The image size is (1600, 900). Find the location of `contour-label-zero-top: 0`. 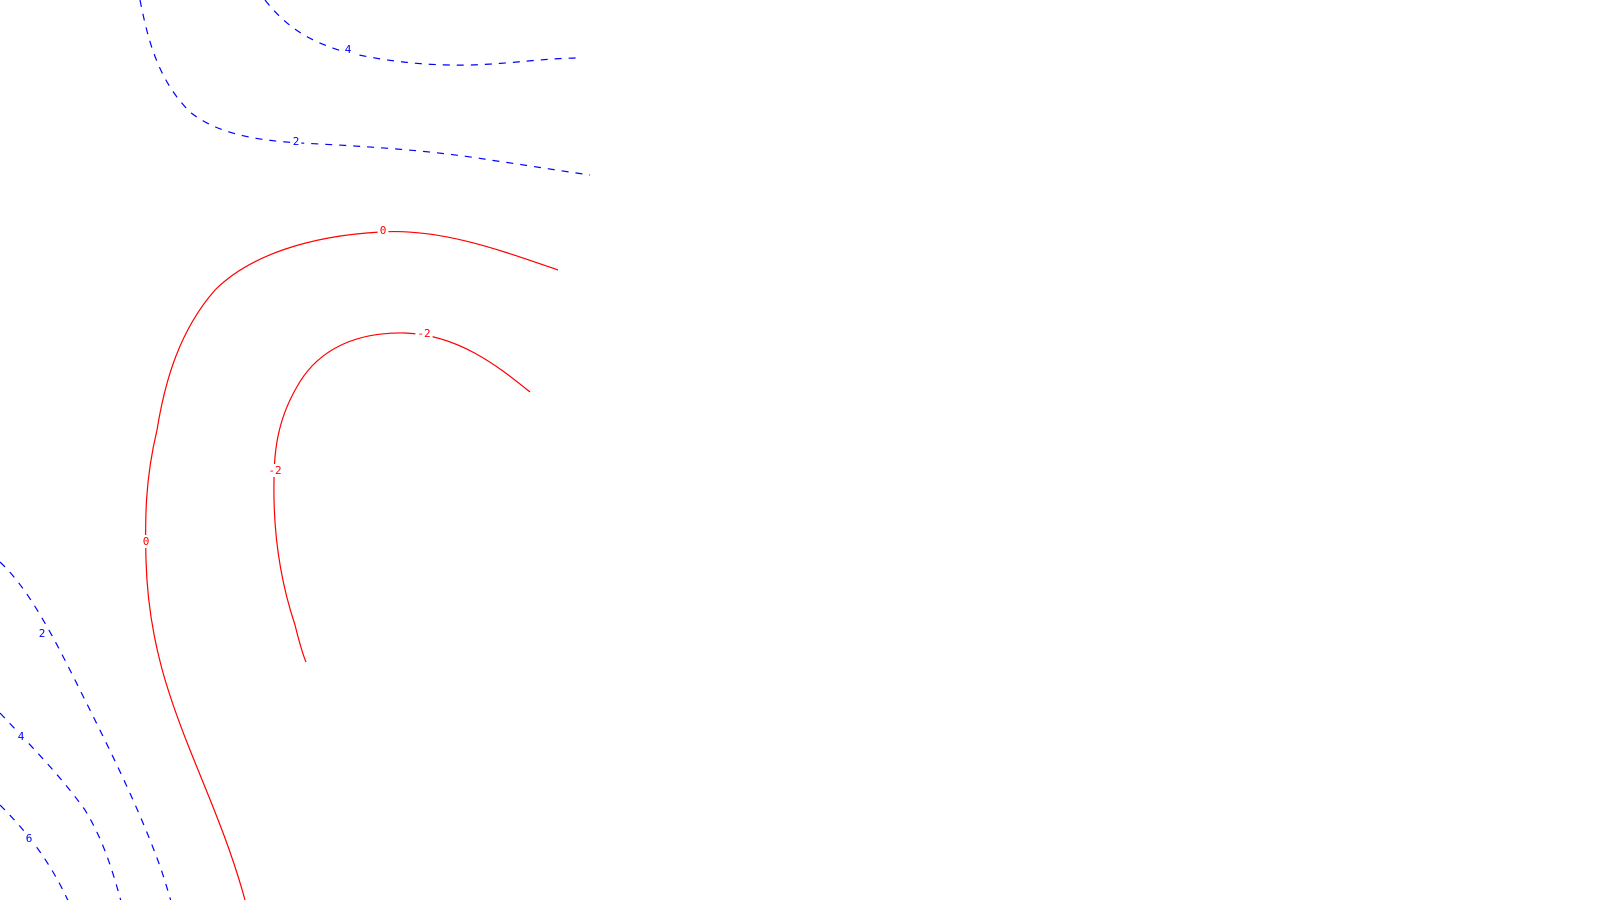

contour-label-zero-top: 0 is located at coordinates (383, 230).